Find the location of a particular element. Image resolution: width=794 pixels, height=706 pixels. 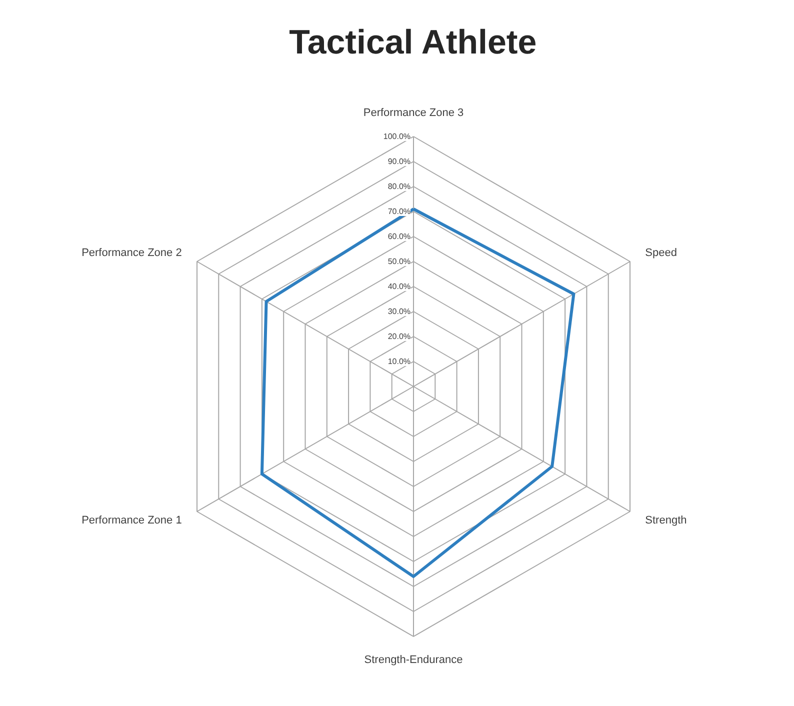

y-tick-label: 20.0% is located at coordinates (399, 336).